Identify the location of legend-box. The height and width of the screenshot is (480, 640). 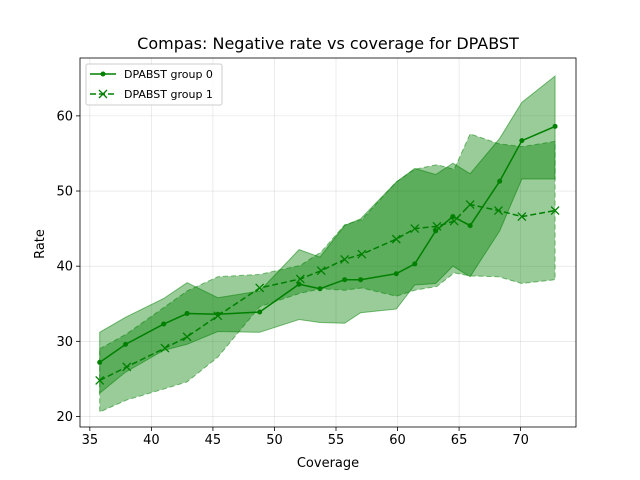
(154, 84).